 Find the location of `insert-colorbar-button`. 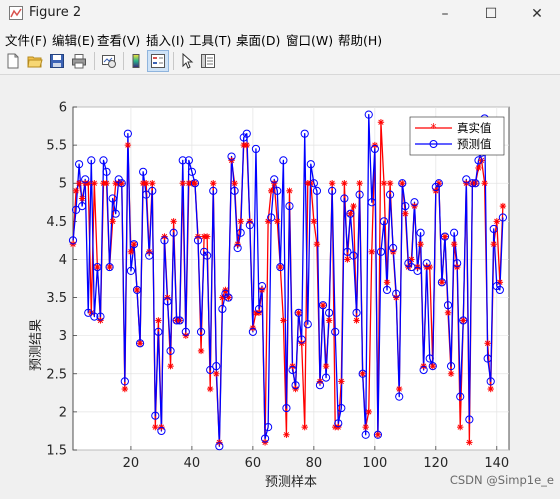

insert-colorbar-button is located at coordinates (136, 61).